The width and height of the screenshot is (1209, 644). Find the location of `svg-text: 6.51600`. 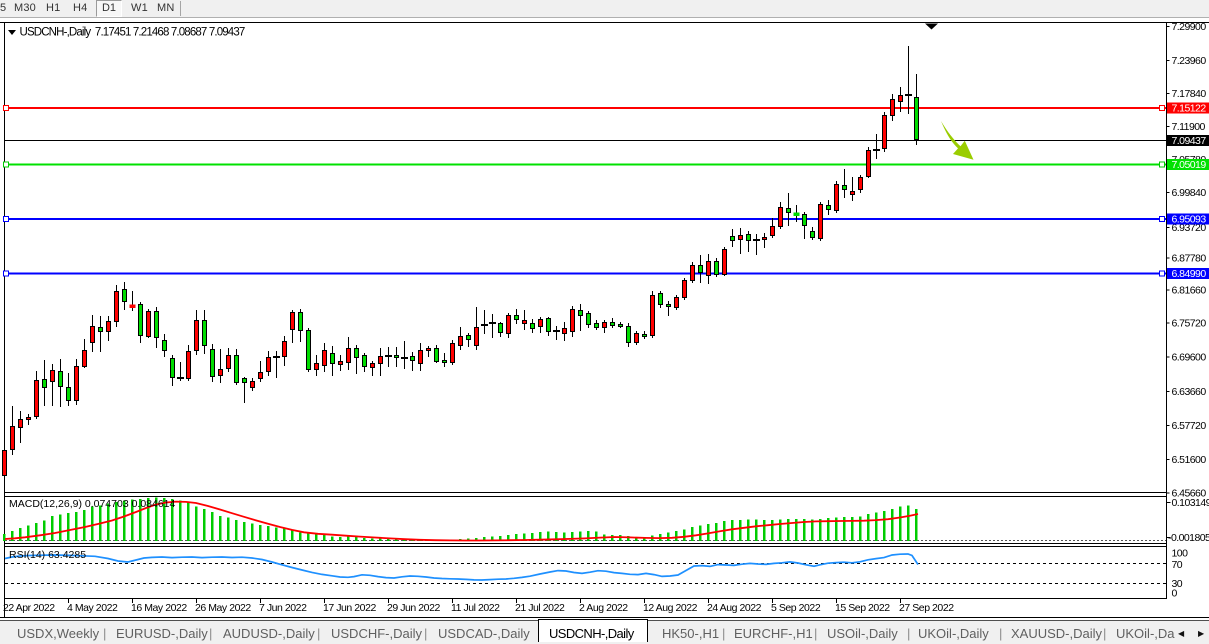

svg-text: 6.51600 is located at coordinates (1189, 460).